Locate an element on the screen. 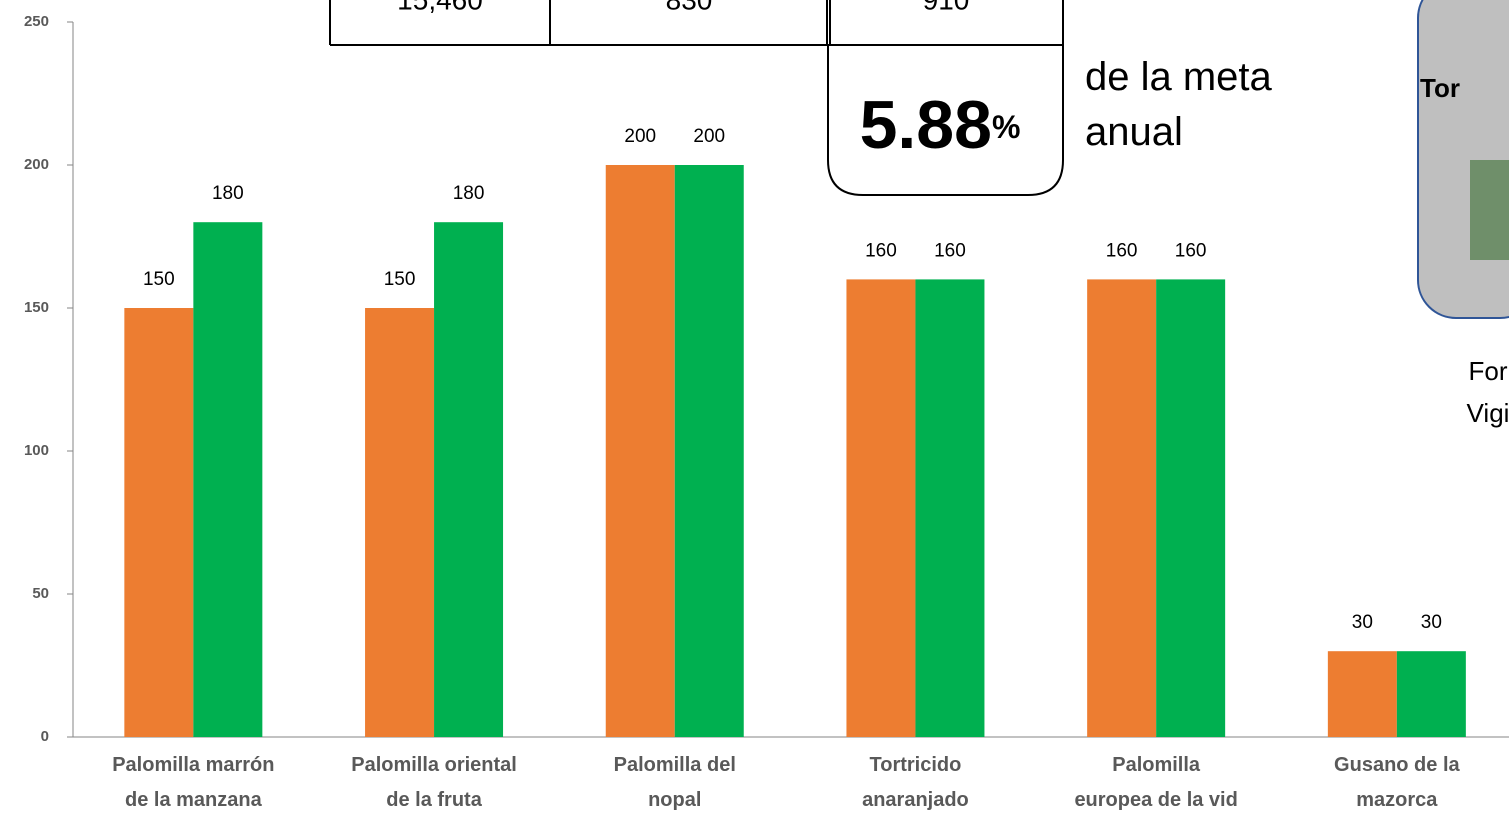 This screenshot has height=831, width=1509. callout-unit: % is located at coordinates (1006, 127).